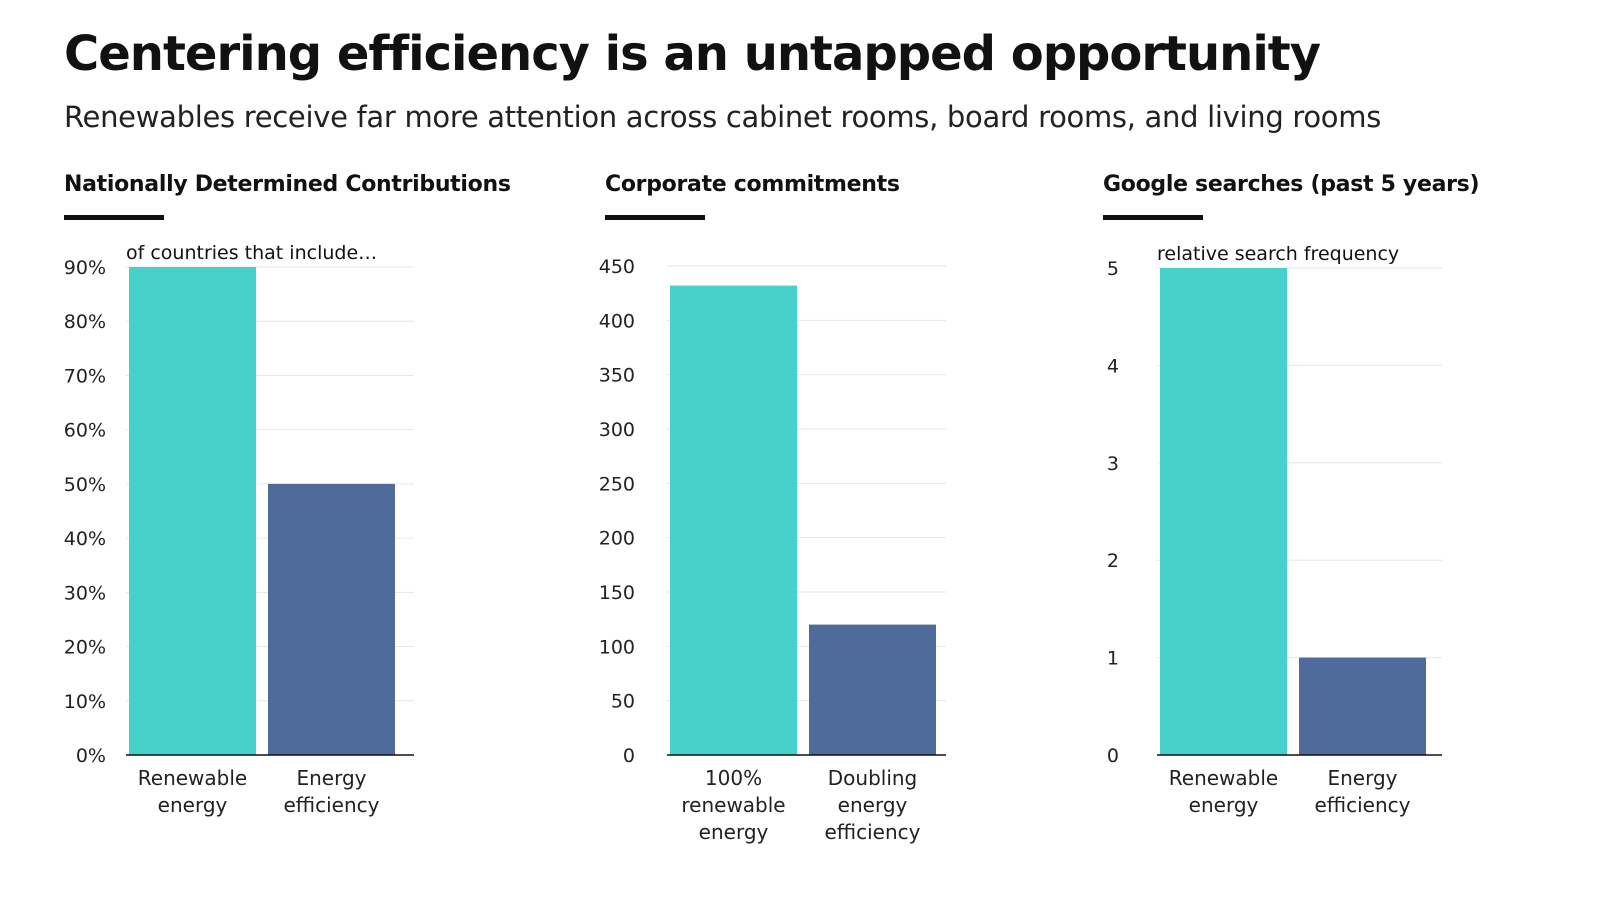  I want to click on x-category-label: 100% renewable energy, so click(733, 805).